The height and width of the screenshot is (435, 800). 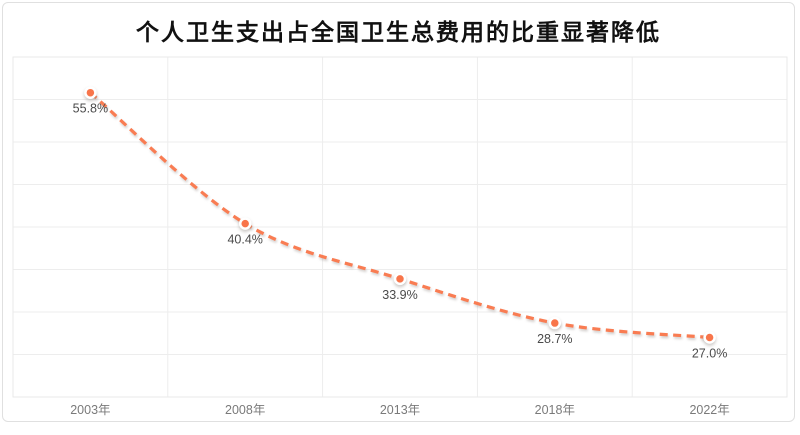 What do you see at coordinates (245, 410) in the screenshot?
I see `x-axis-label: 2008年` at bounding box center [245, 410].